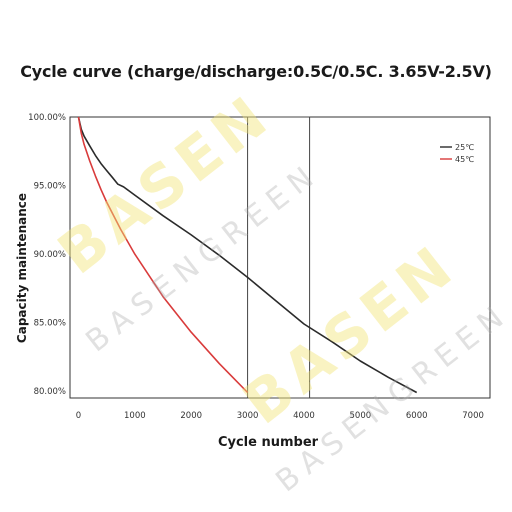 The height and width of the screenshot is (512, 512). What do you see at coordinates (417, 416) in the screenshot?
I see `x-tick-label: 6000` at bounding box center [417, 416].